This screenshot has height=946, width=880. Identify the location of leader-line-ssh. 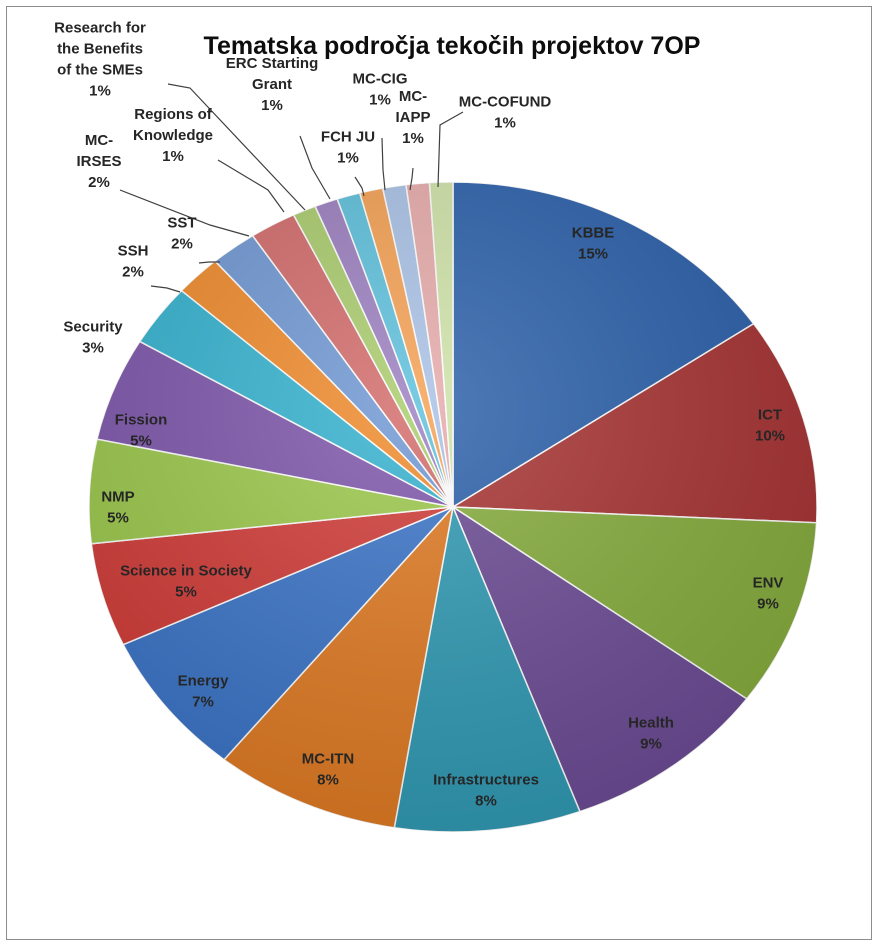
(165, 289).